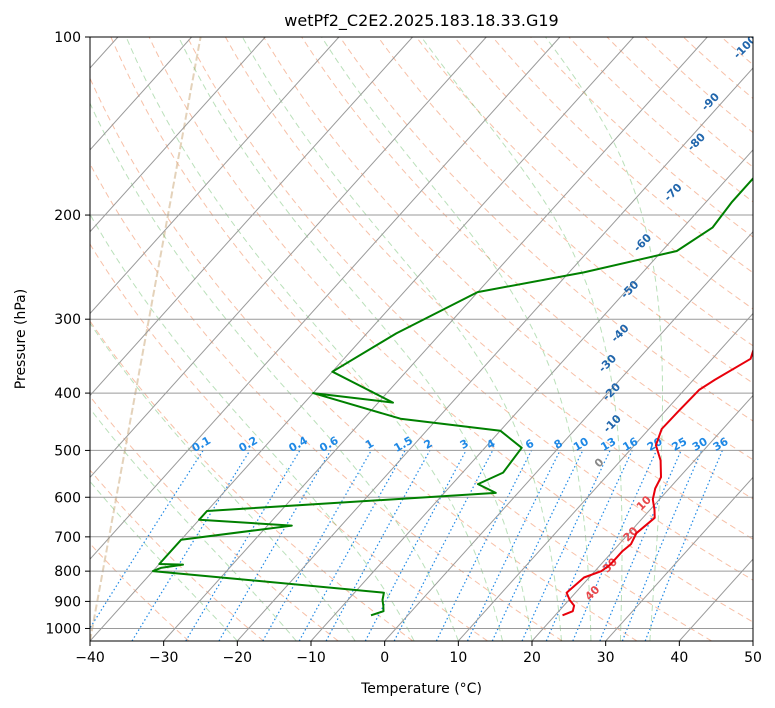 The height and width of the screenshot is (708, 775). Describe the element at coordinates (67, 394) in the screenshot. I see `y-tick-label: 400` at that location.